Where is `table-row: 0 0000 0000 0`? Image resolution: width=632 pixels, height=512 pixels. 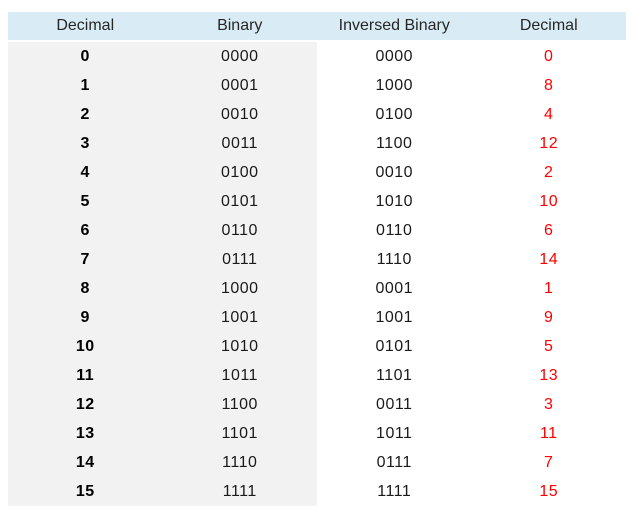 table-row: 0 0000 0000 0 is located at coordinates (317, 56).